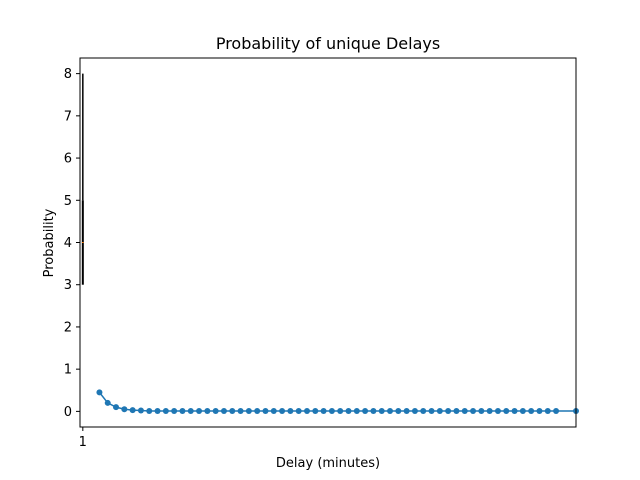 The width and height of the screenshot is (640, 480). Describe the element at coordinates (68, 285) in the screenshot. I see `y-tick-label: 3` at that location.